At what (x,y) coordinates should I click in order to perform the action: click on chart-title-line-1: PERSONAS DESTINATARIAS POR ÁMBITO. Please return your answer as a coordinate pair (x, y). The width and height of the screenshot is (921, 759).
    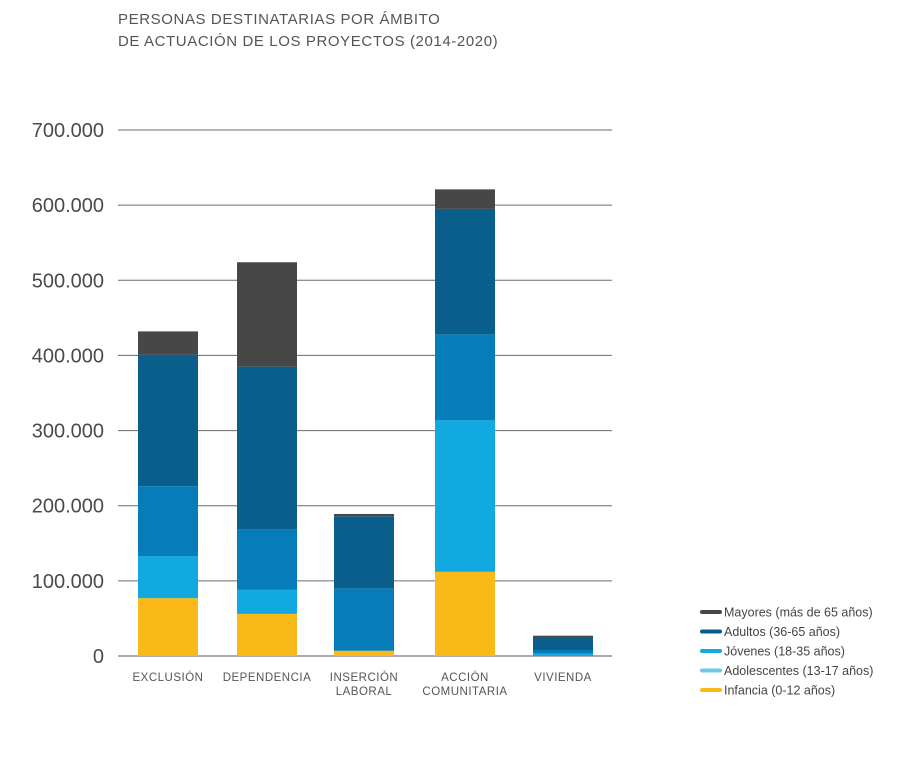
    Looking at the image, I should click on (279, 19).